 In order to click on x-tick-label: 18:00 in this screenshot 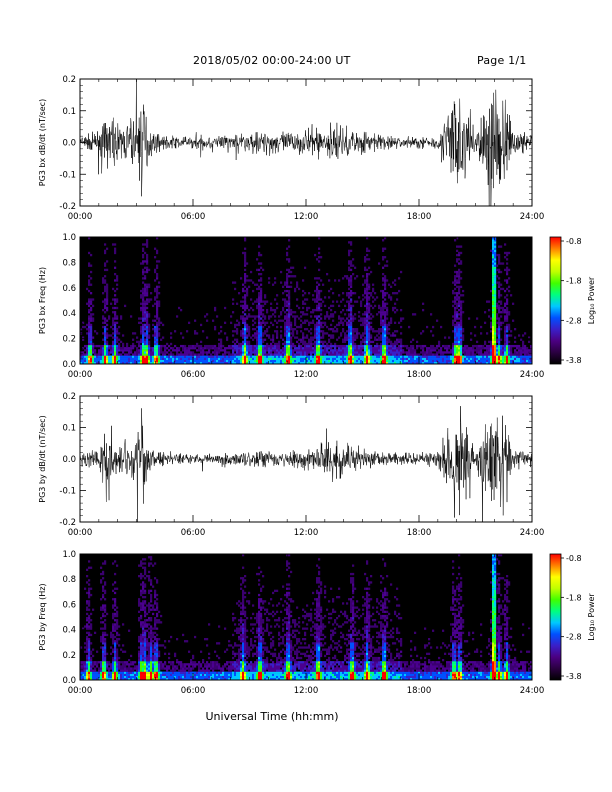, I will do `click(419, 375)`.